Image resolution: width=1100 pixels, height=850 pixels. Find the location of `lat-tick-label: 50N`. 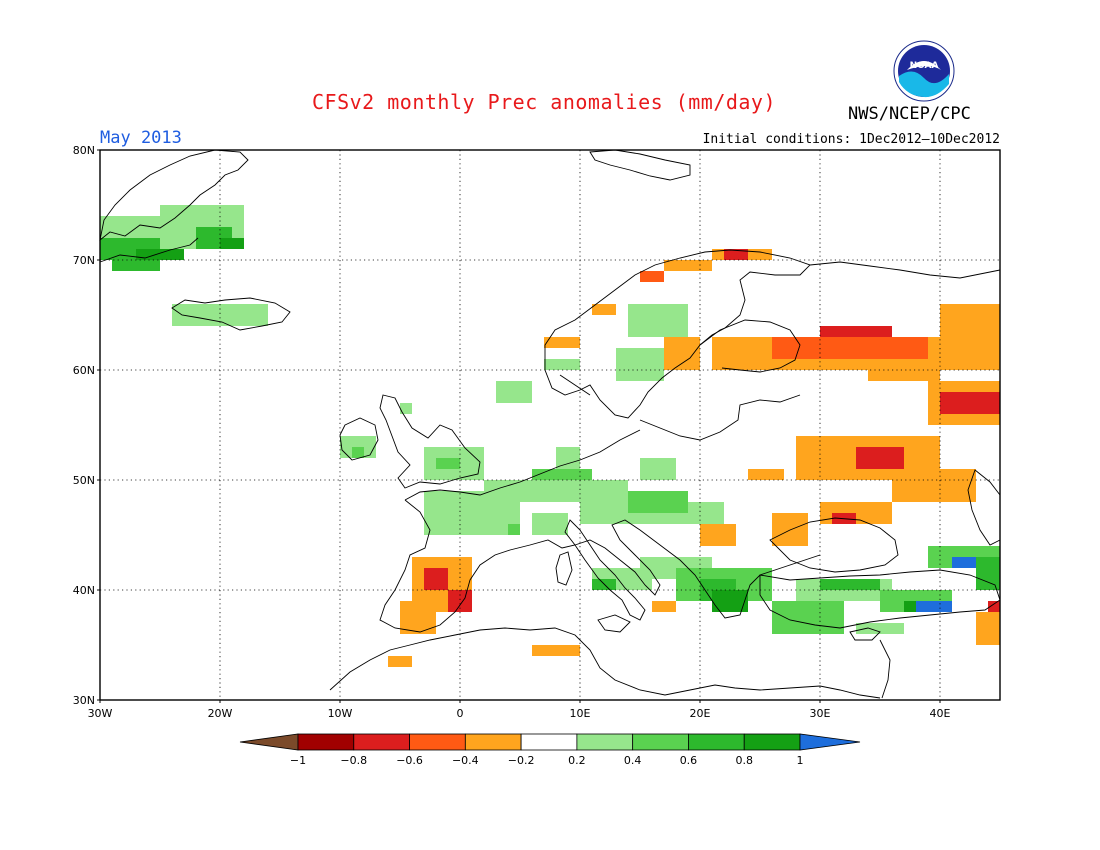

lat-tick-label: 50N is located at coordinates (84, 480).